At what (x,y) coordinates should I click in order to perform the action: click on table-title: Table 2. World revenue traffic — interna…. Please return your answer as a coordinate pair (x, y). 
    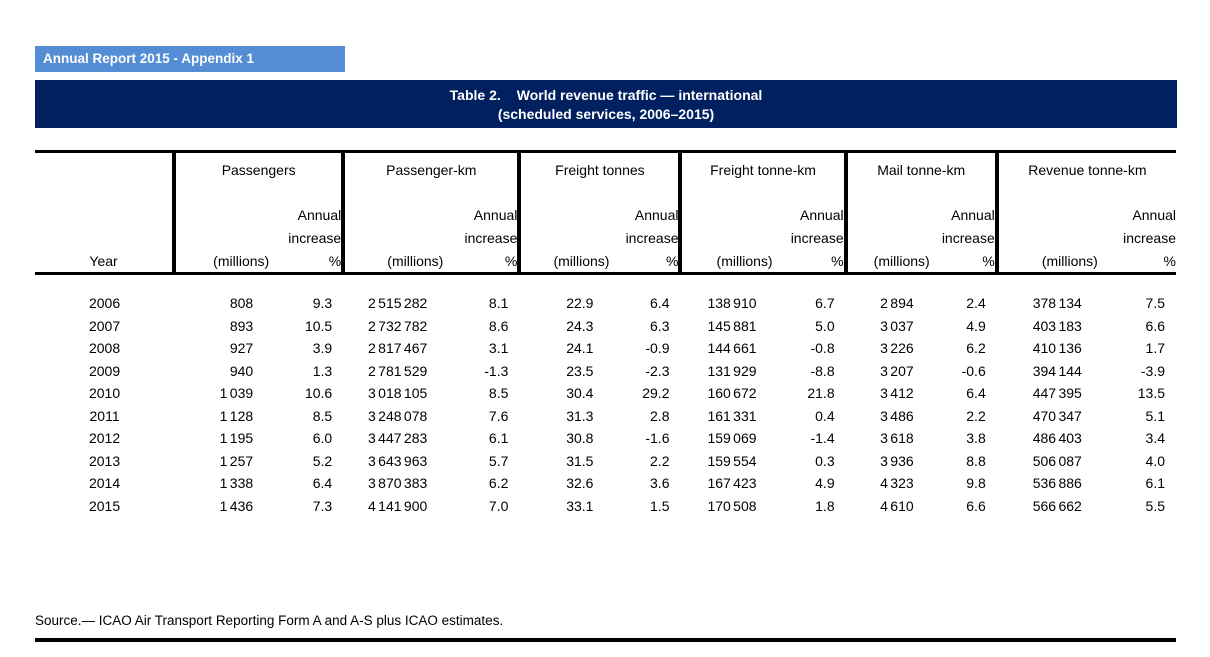
    Looking at the image, I should click on (606, 95).